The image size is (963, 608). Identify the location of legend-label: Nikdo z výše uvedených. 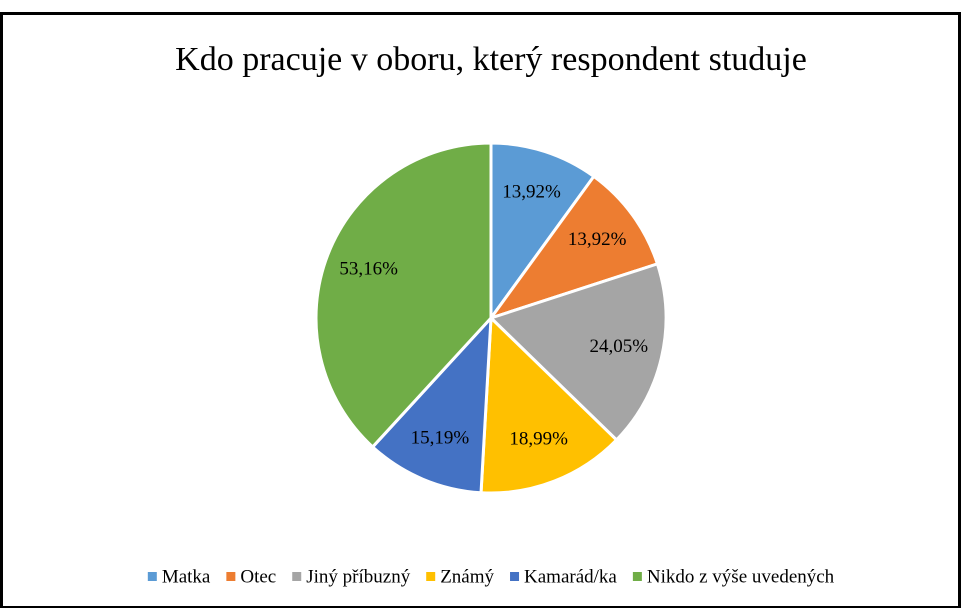
(741, 576).